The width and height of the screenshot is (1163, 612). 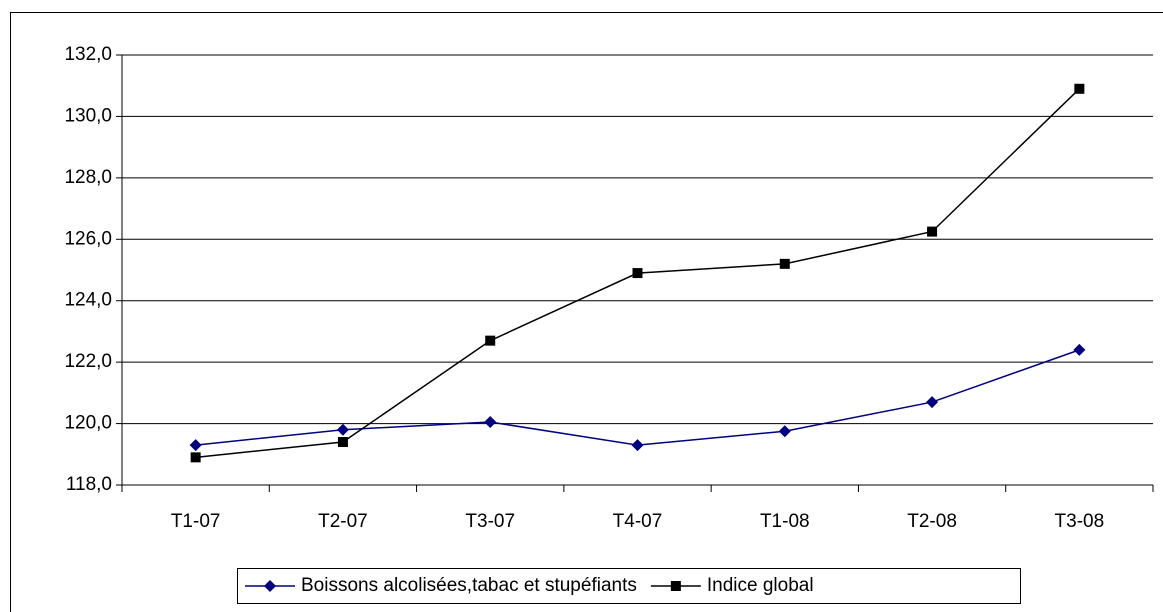 I want to click on legend-box, so click(x=629, y=586).